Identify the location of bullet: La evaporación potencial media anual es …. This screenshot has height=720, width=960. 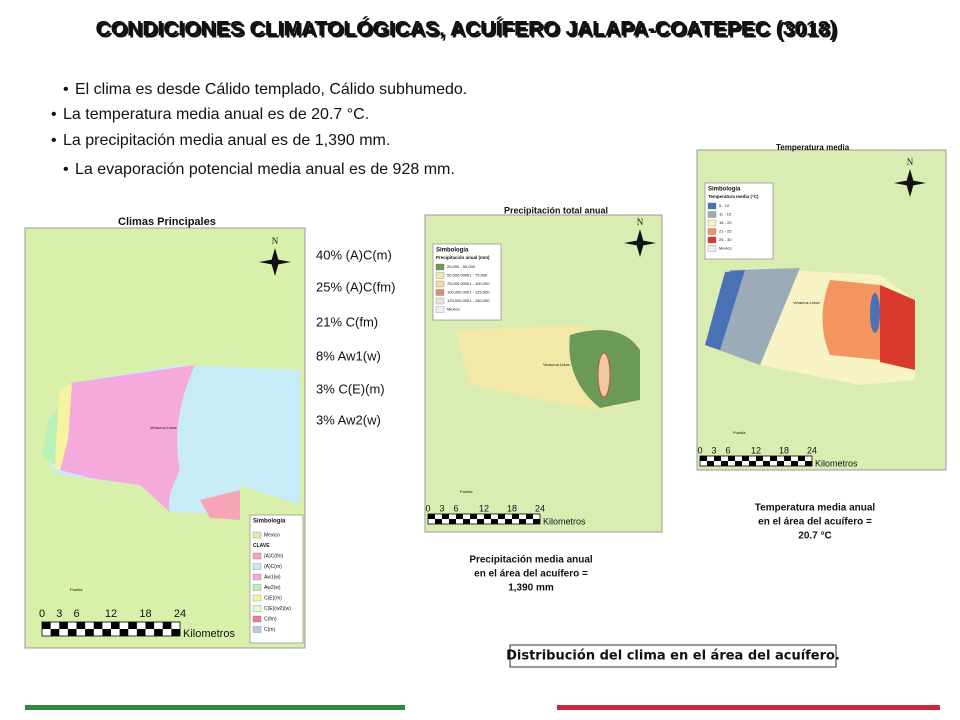
(265, 169).